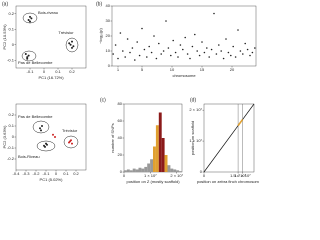 This screenshot has height=240, width=320. What do you see at coordinates (66, 173) in the screenshot?
I see `x-tick-label: 0.1` at bounding box center [66, 173].